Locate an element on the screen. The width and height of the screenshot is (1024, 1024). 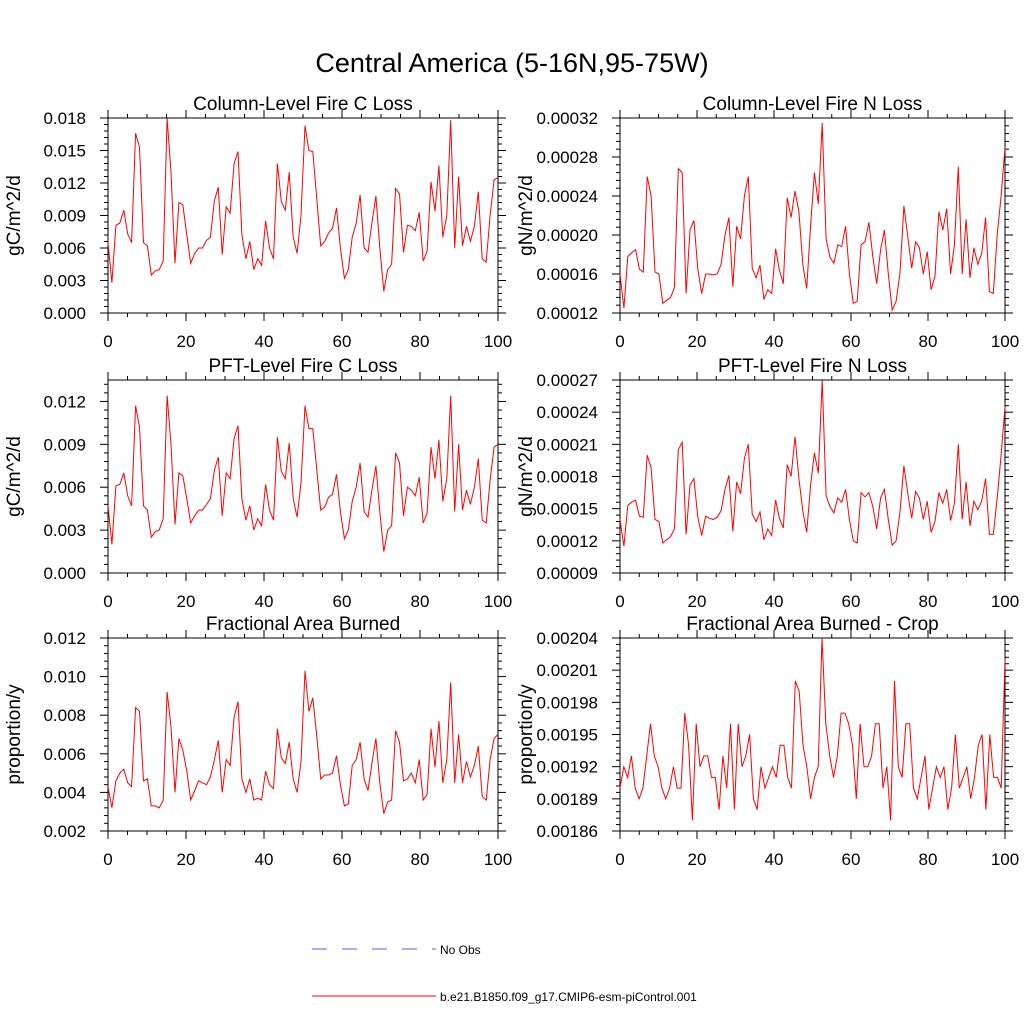
y-tick-label: 0.002 is located at coordinates (64, 831).